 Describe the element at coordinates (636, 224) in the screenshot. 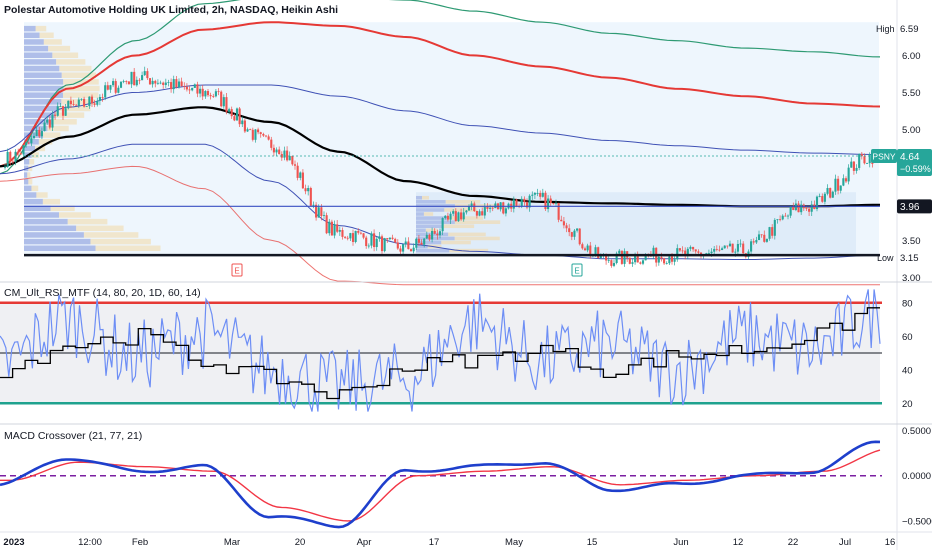

I see `volume-profile-background` at that location.